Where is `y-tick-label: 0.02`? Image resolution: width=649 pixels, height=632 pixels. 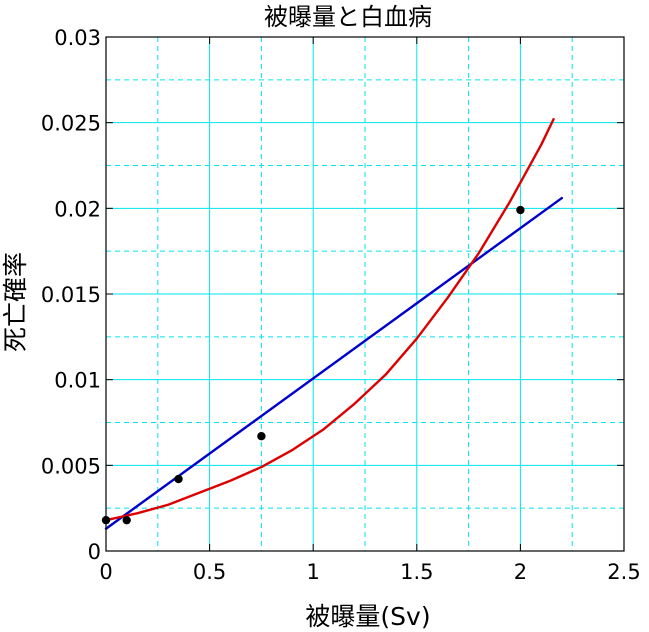 y-tick-label: 0.02 is located at coordinates (77, 209).